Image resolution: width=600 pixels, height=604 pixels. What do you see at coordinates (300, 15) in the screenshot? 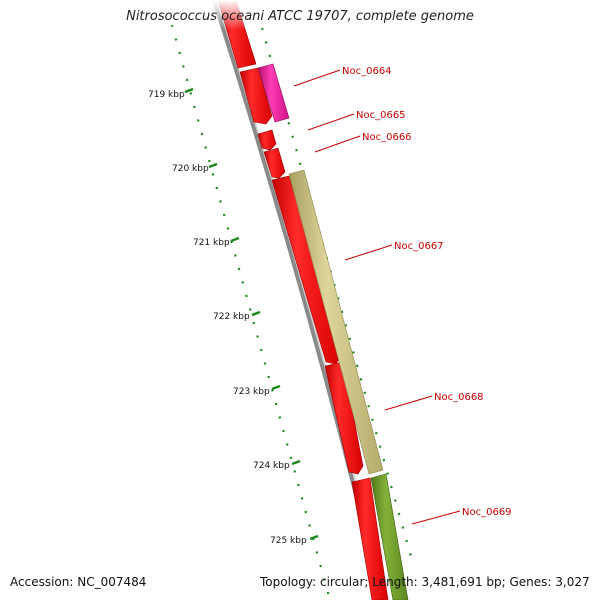
I see `top-fade` at bounding box center [300, 15].